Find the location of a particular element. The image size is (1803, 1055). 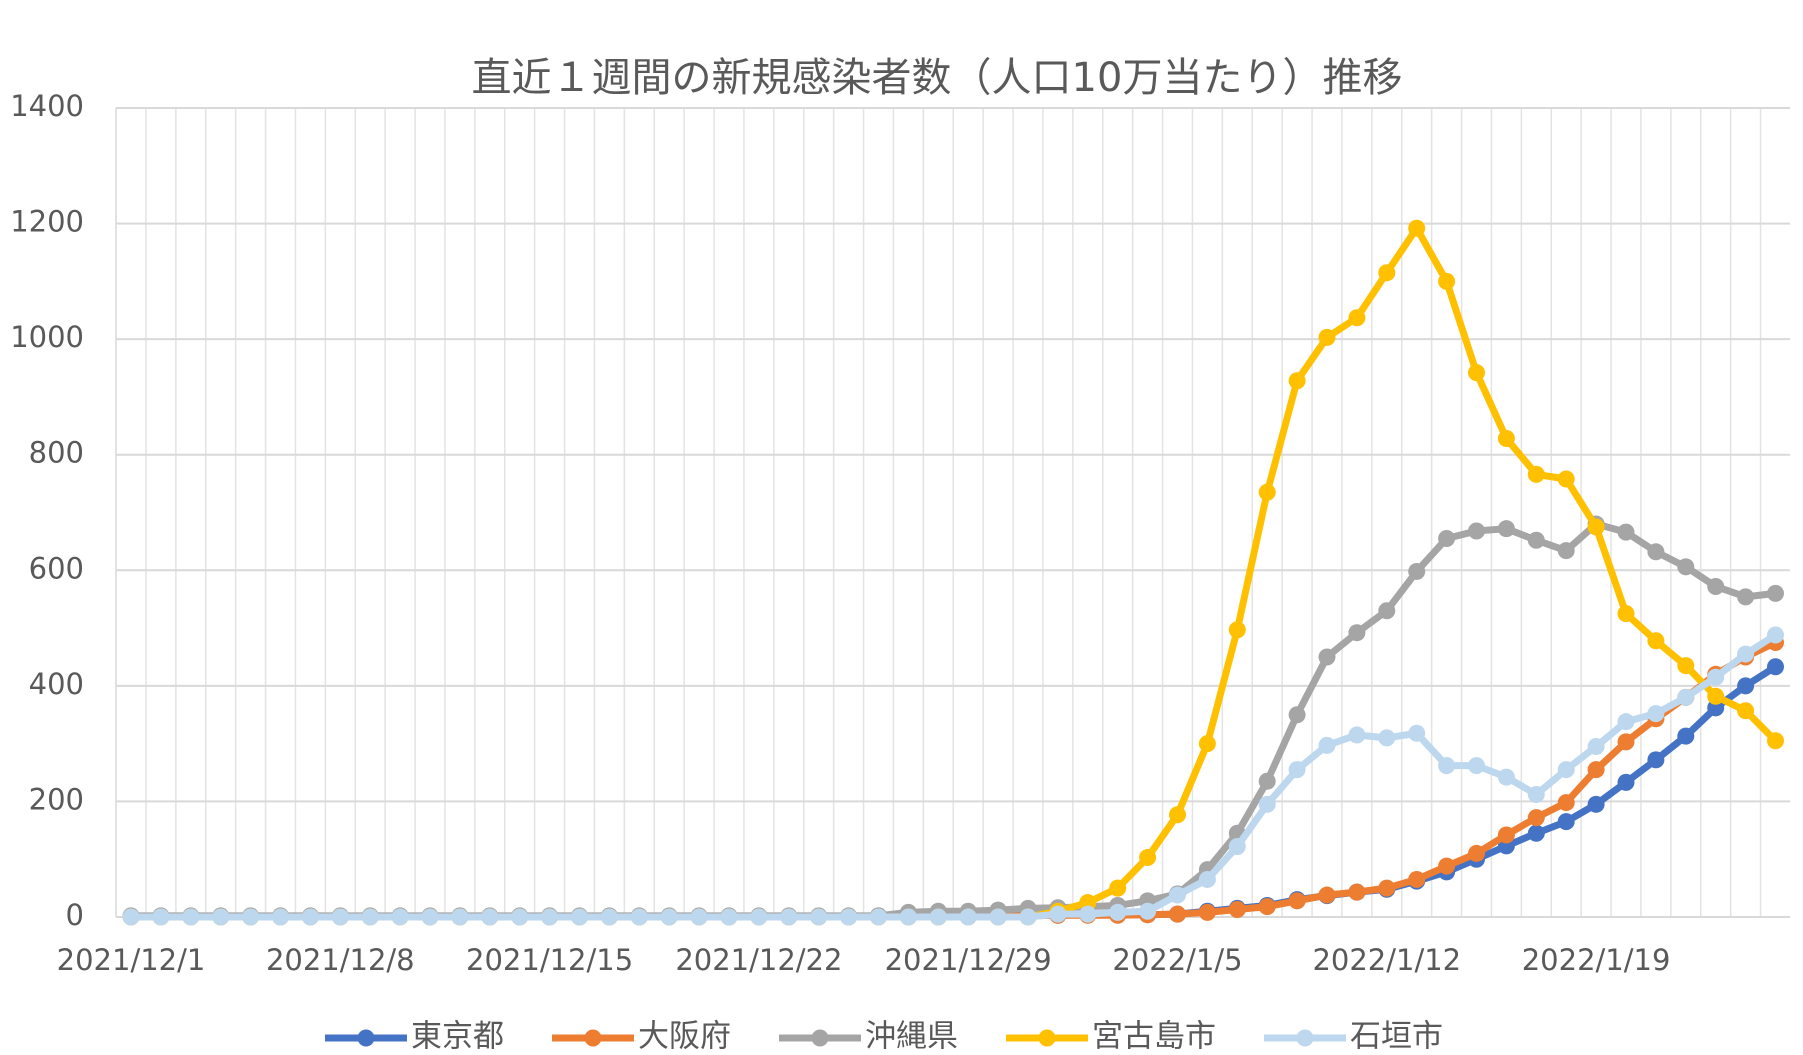

legend-label: 大阪府 is located at coordinates (684, 1037).